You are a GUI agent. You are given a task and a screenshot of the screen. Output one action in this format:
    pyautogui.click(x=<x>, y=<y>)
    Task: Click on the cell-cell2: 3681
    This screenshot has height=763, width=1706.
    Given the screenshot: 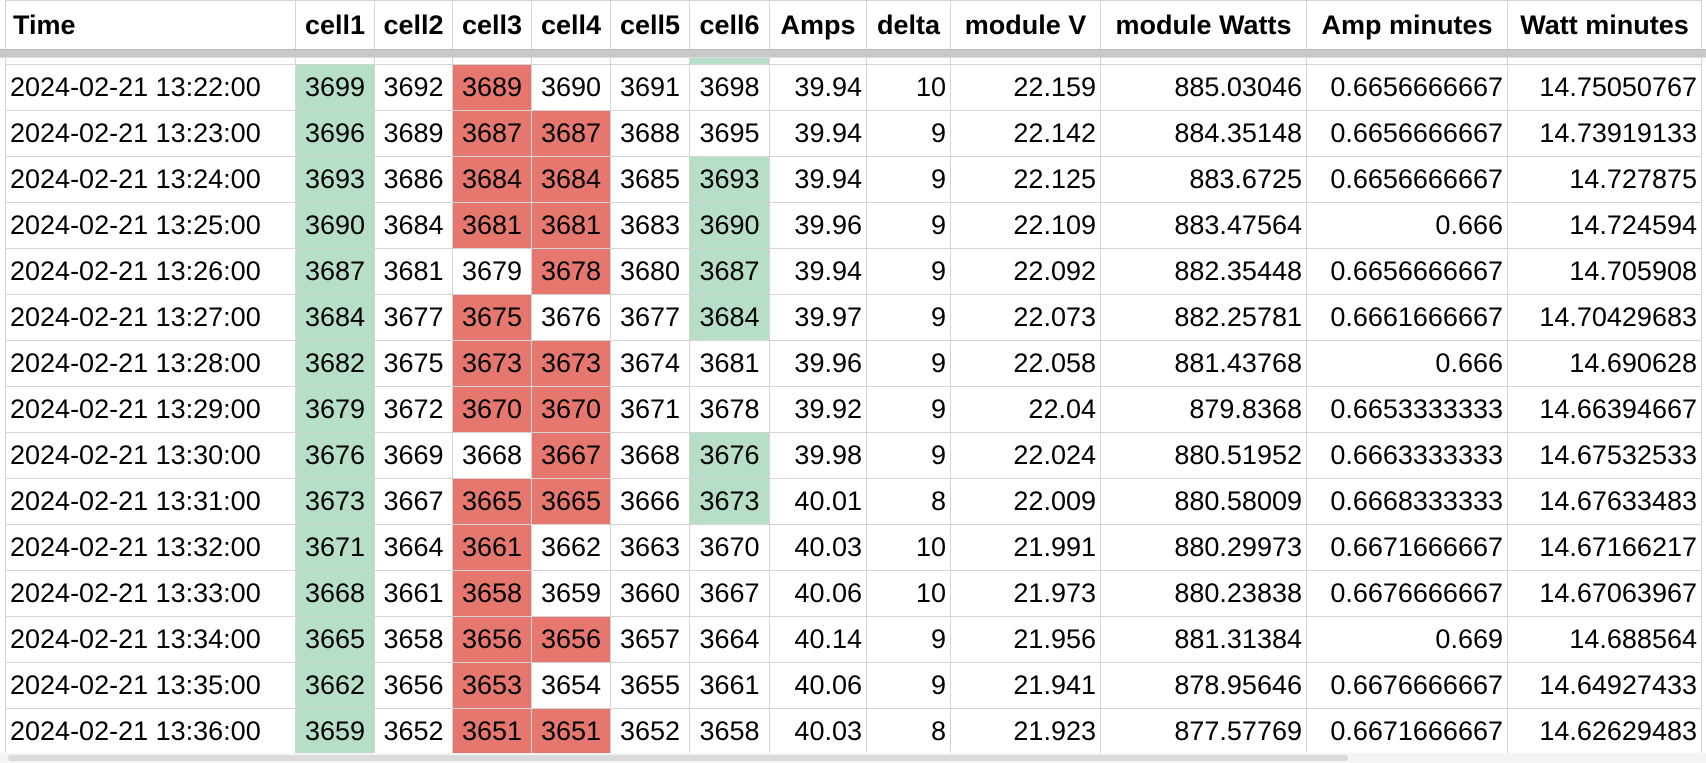 What is the action you would take?
    pyautogui.click(x=413, y=271)
    